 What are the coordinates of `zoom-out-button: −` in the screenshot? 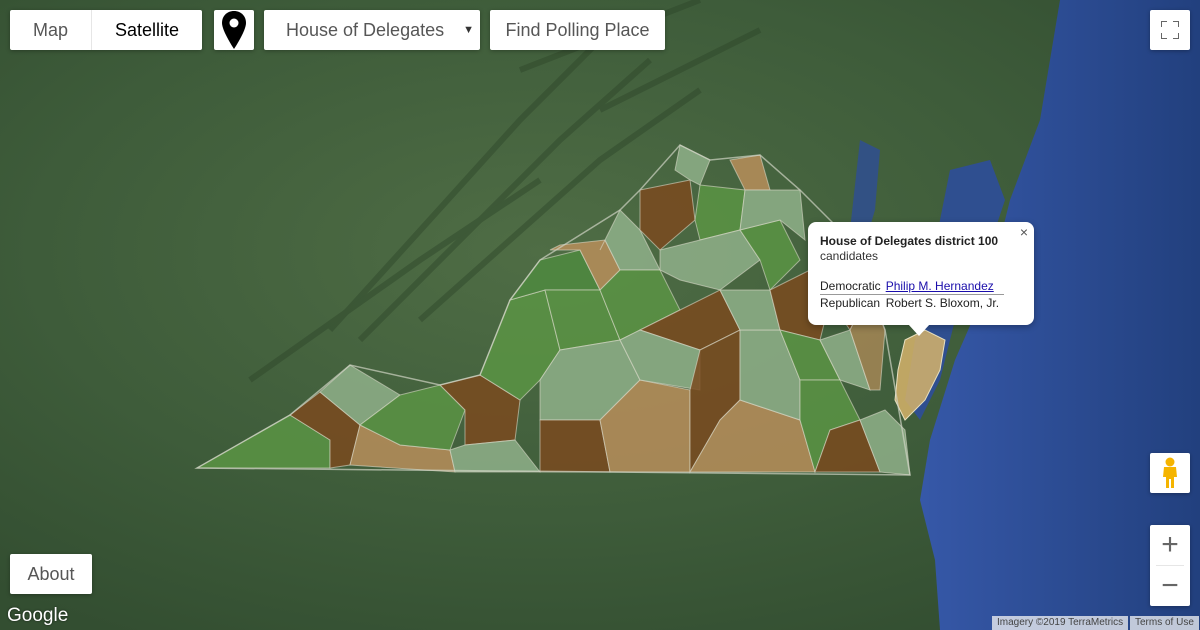 It's located at (1170, 585).